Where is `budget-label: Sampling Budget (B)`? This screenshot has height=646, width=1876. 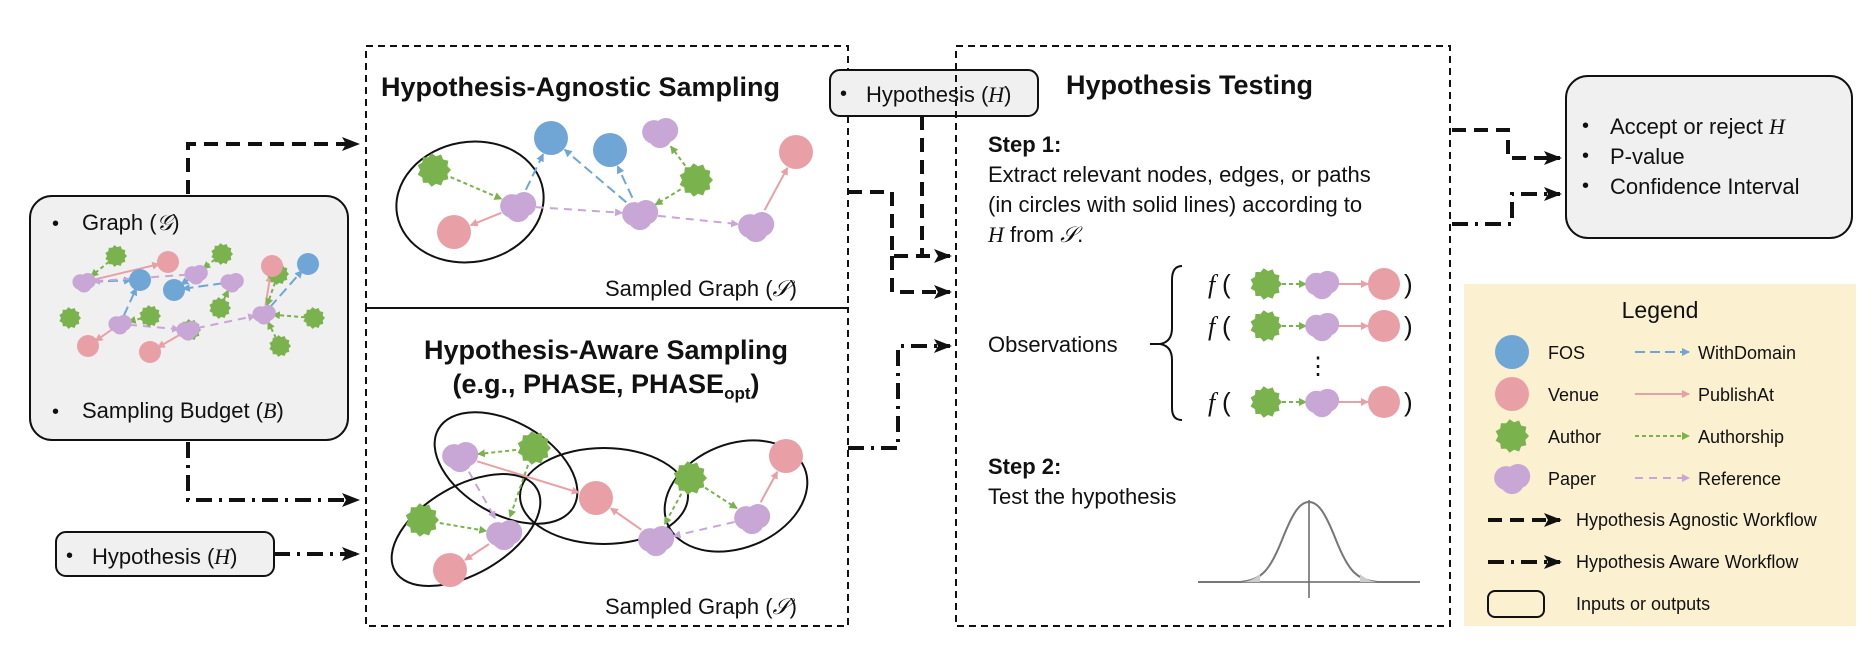
budget-label: Sampling Budget (B) is located at coordinates (183, 410).